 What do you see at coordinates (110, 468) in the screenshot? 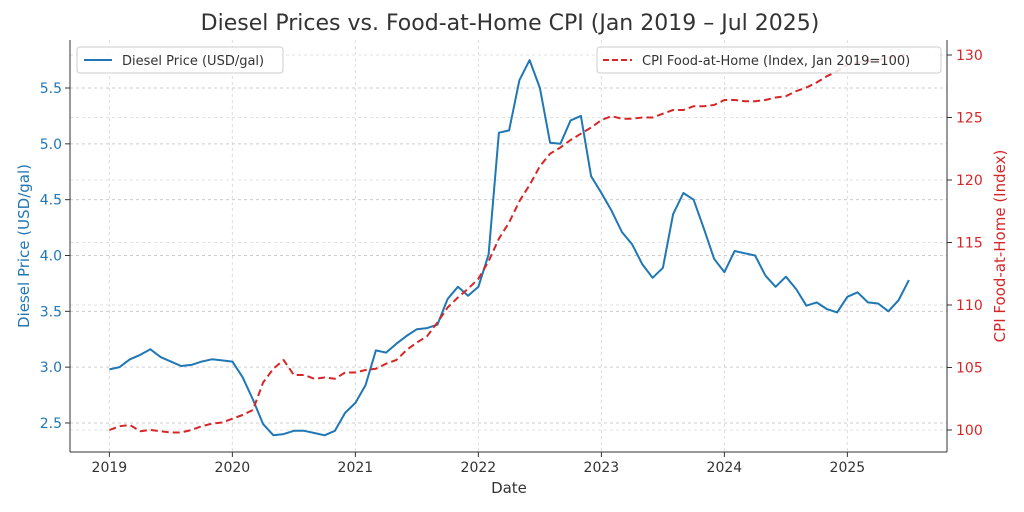
I see `x-tick-label: 2019` at bounding box center [110, 468].